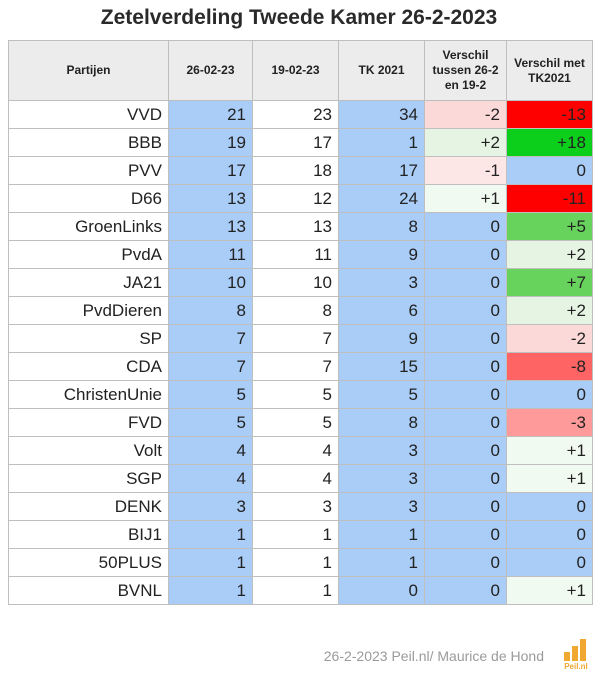 Image resolution: width=598 pixels, height=680 pixels. I want to click on chart-title: Zetelverdeling Tweede Kamer 26-2-2023, so click(299, 17).